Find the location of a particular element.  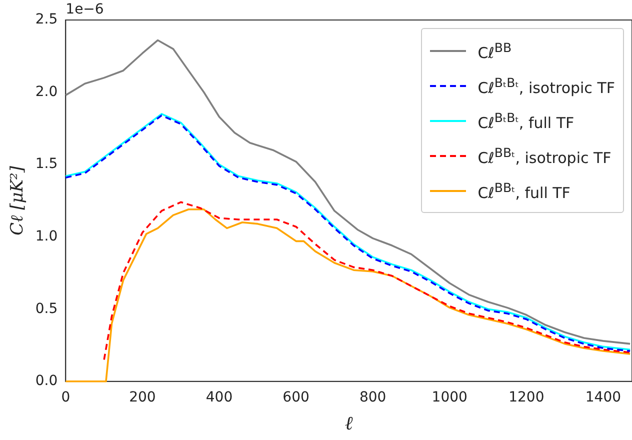

x-tick-label: 800 is located at coordinates (372, 397).